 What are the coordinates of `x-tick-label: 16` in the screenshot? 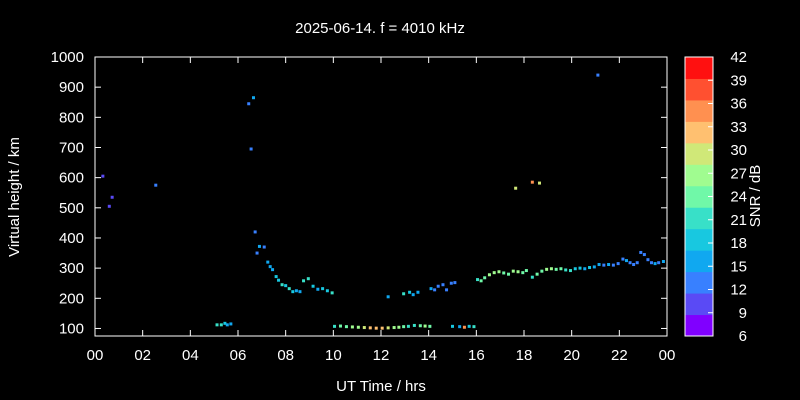 It's located at (476, 355).